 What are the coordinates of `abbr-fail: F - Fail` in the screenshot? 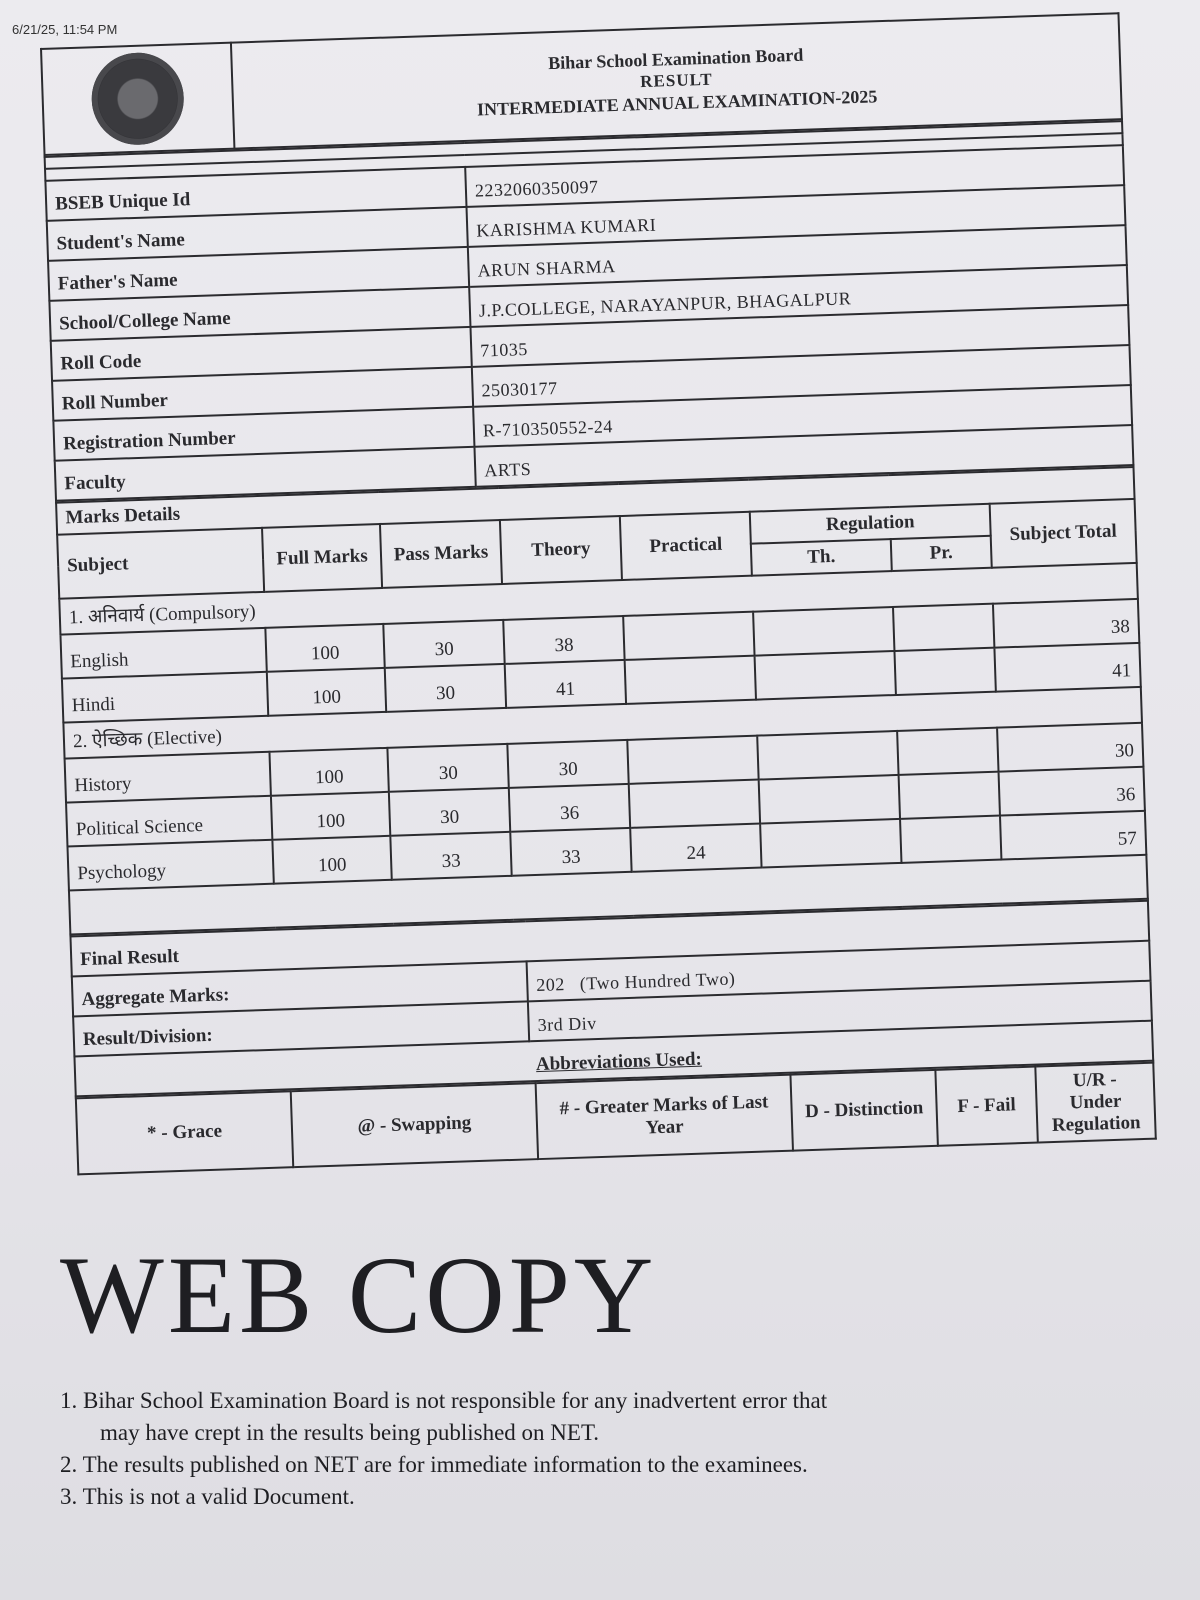 It's located at (986, 1106).